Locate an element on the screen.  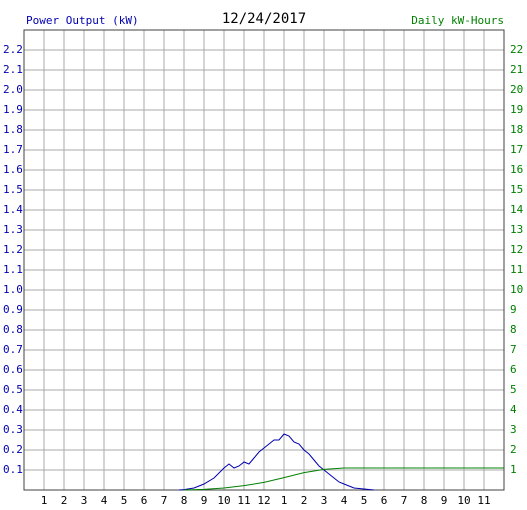
y2-tick-label: 22 is located at coordinates (516, 49).